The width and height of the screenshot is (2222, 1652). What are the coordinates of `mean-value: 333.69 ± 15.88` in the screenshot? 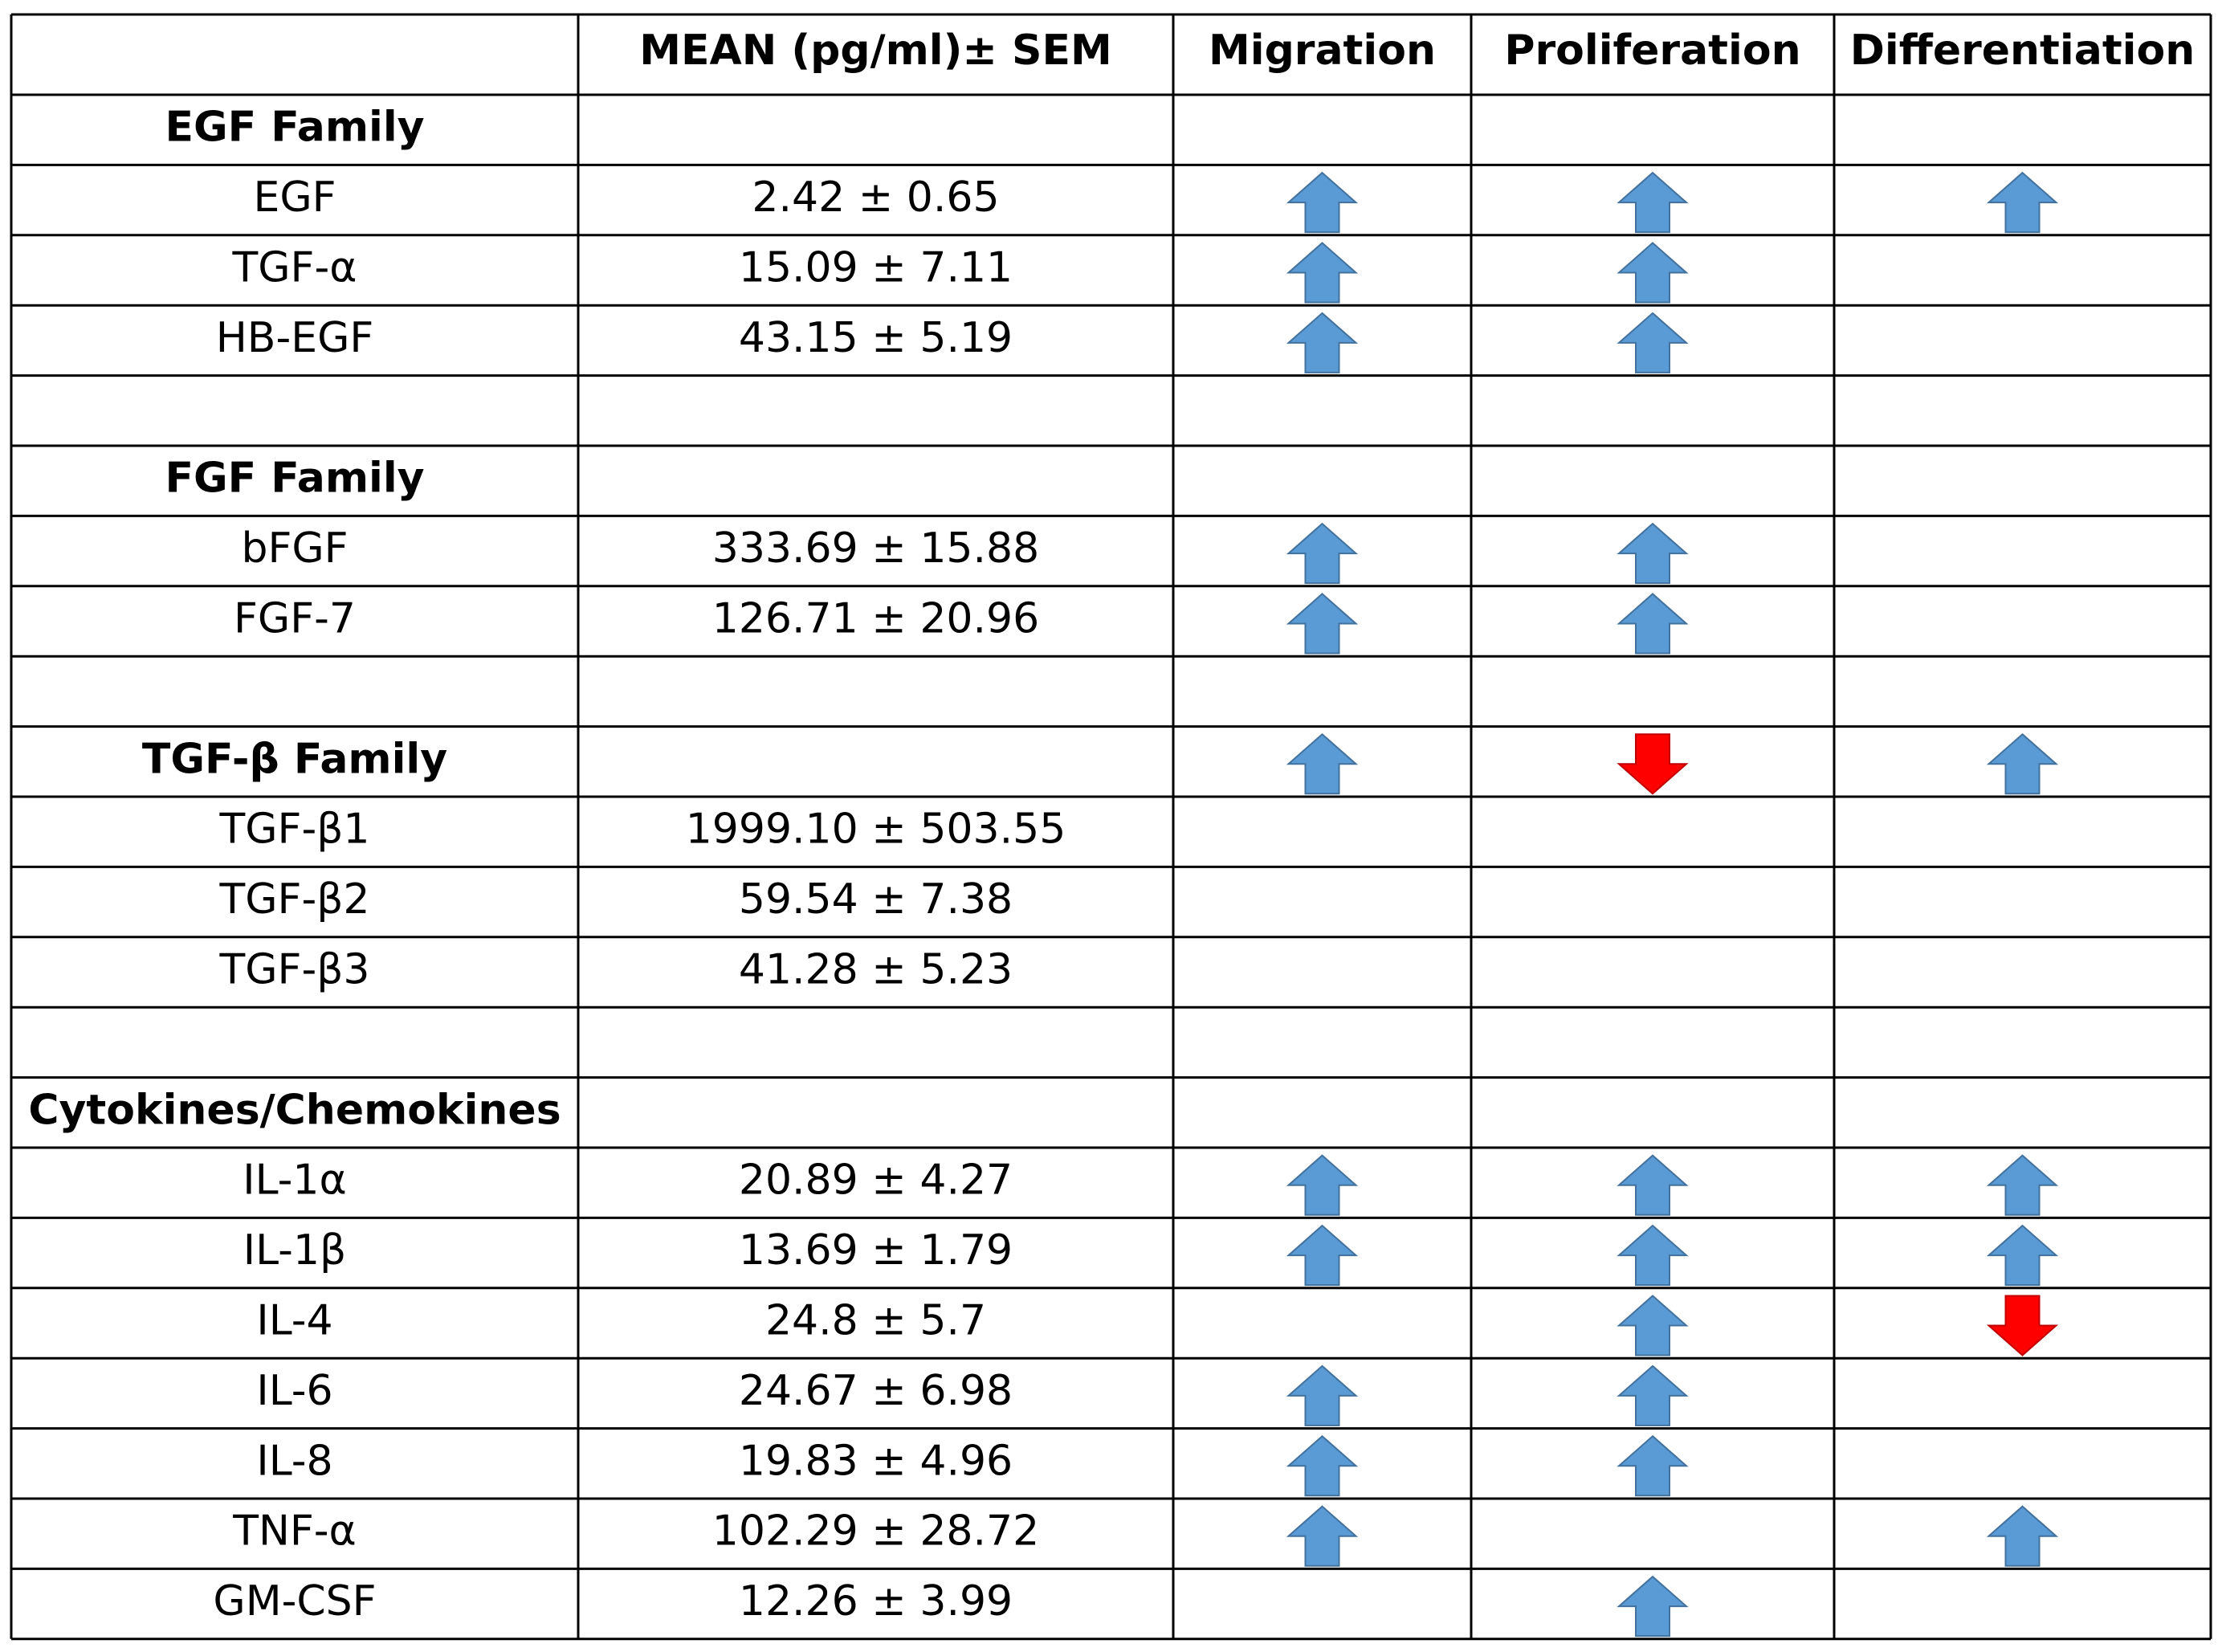 It's located at (875, 548).